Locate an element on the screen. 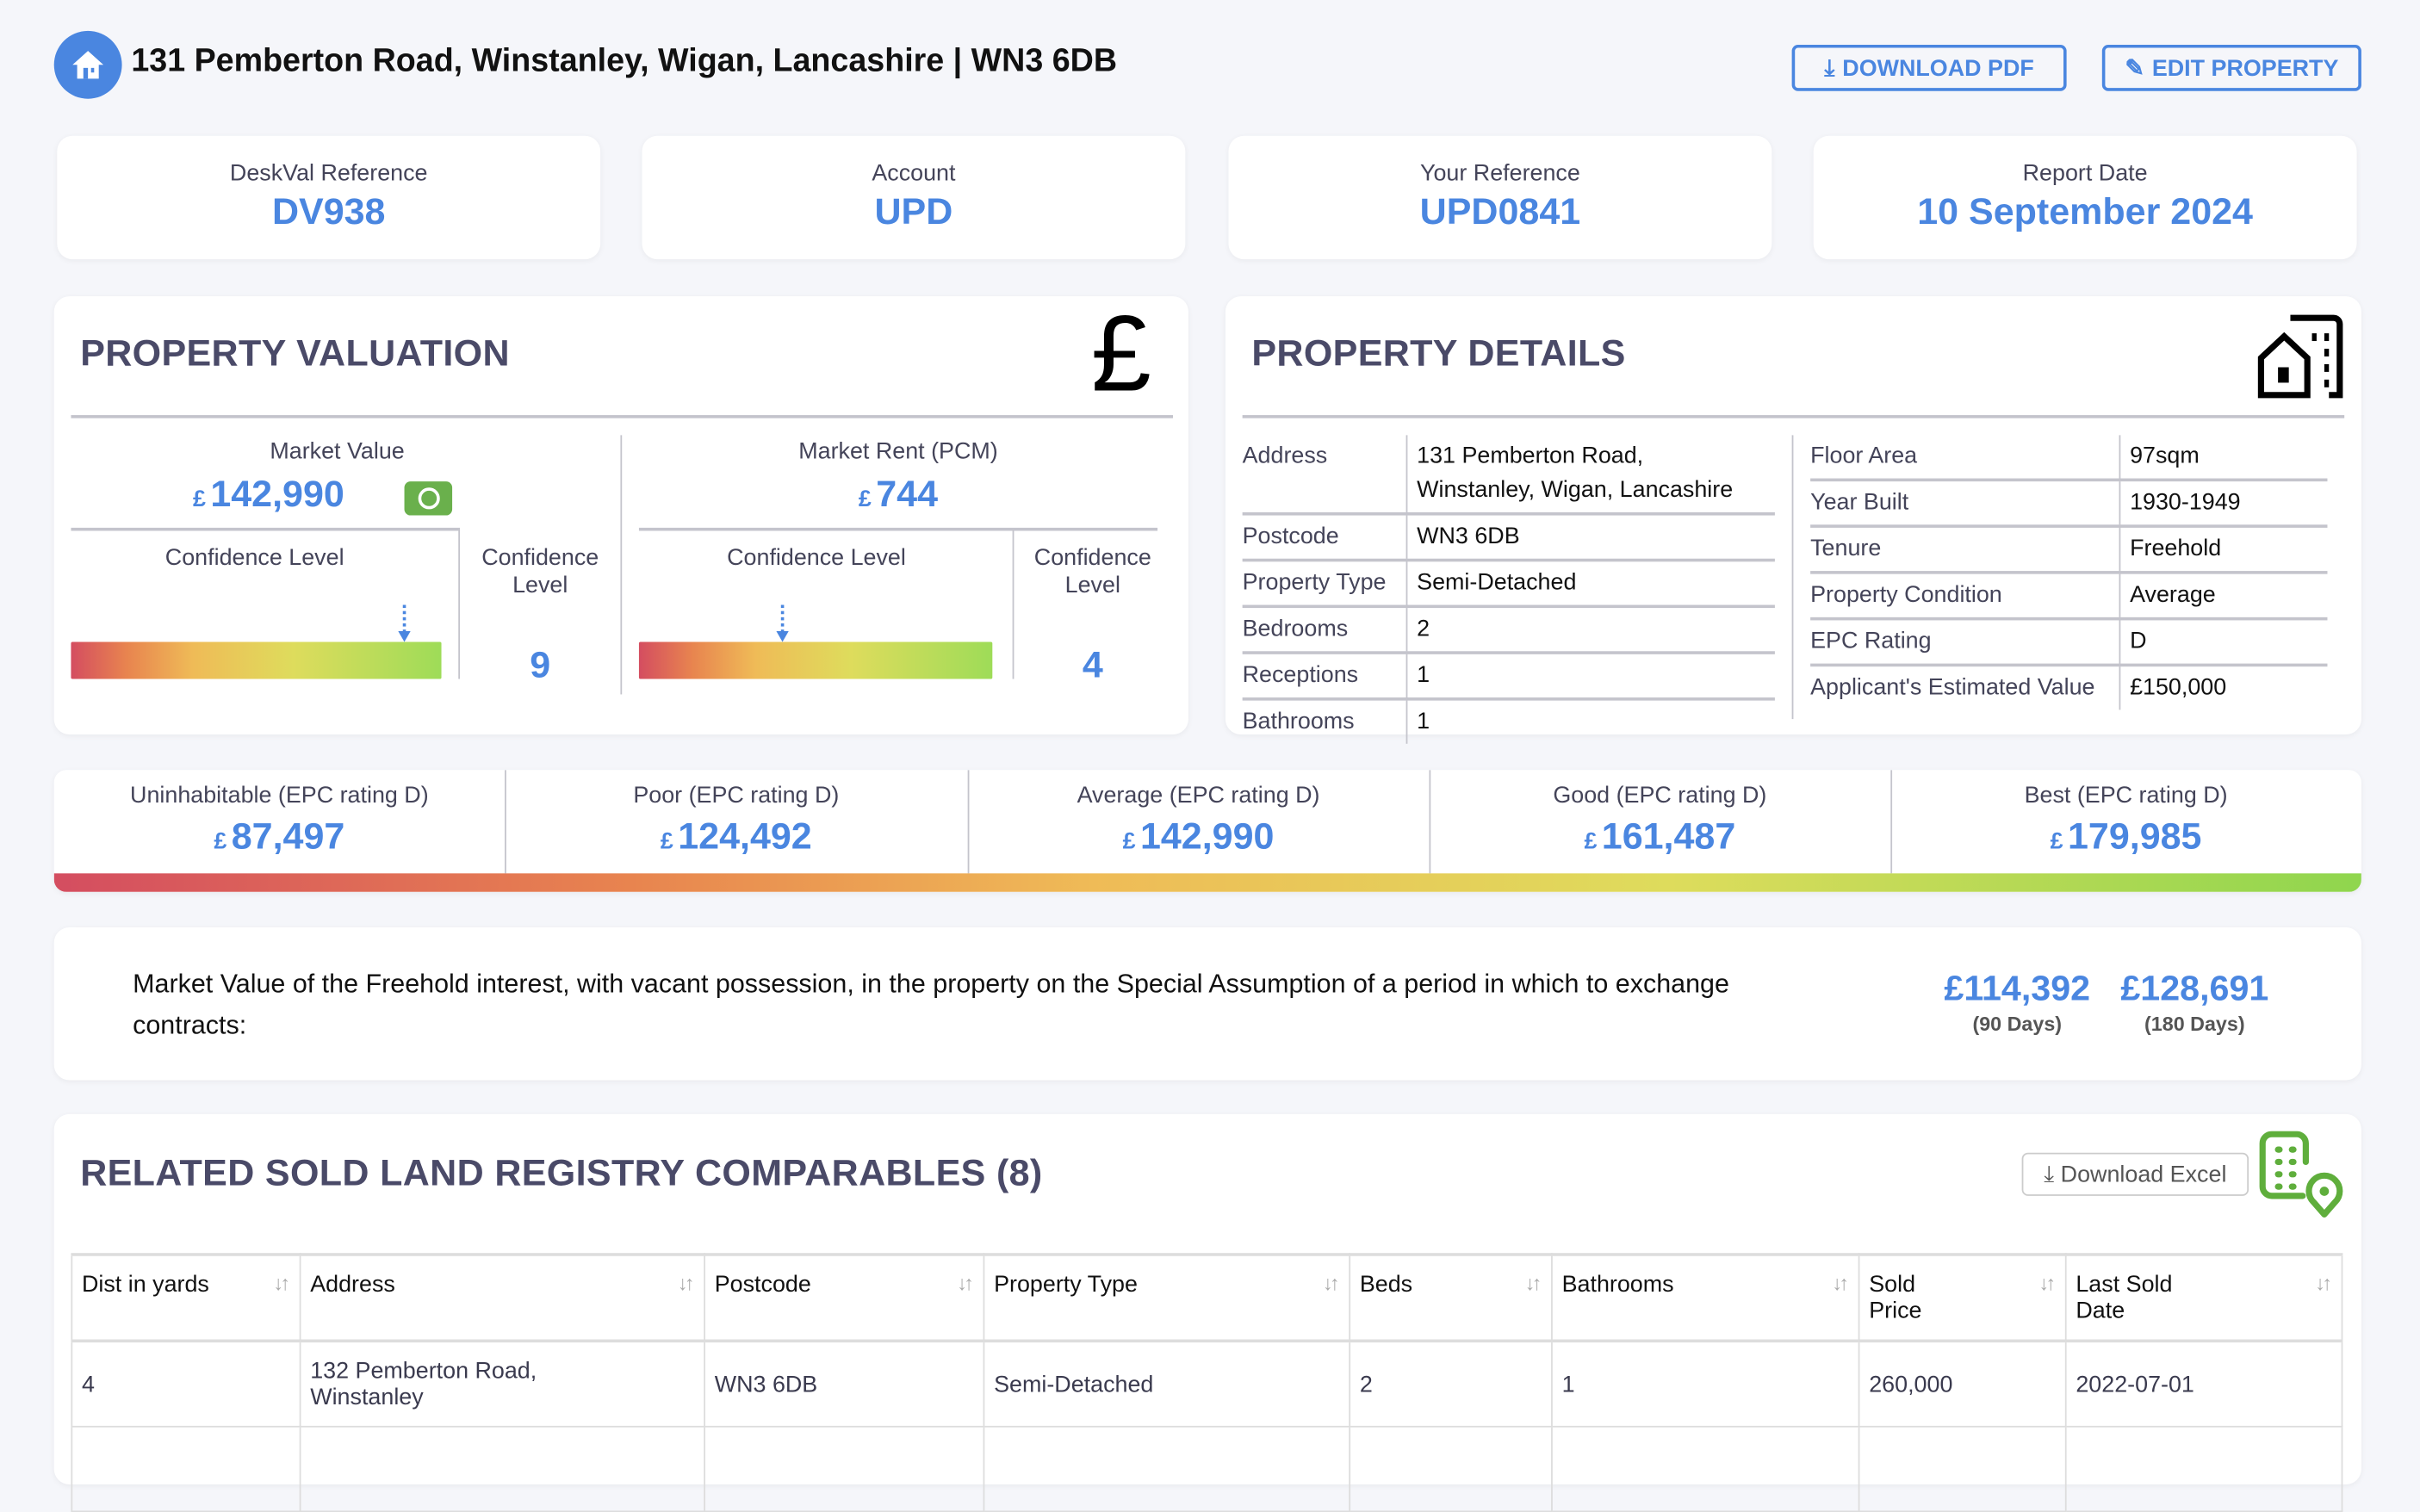  epc-value: £124,492 is located at coordinates (736, 837).